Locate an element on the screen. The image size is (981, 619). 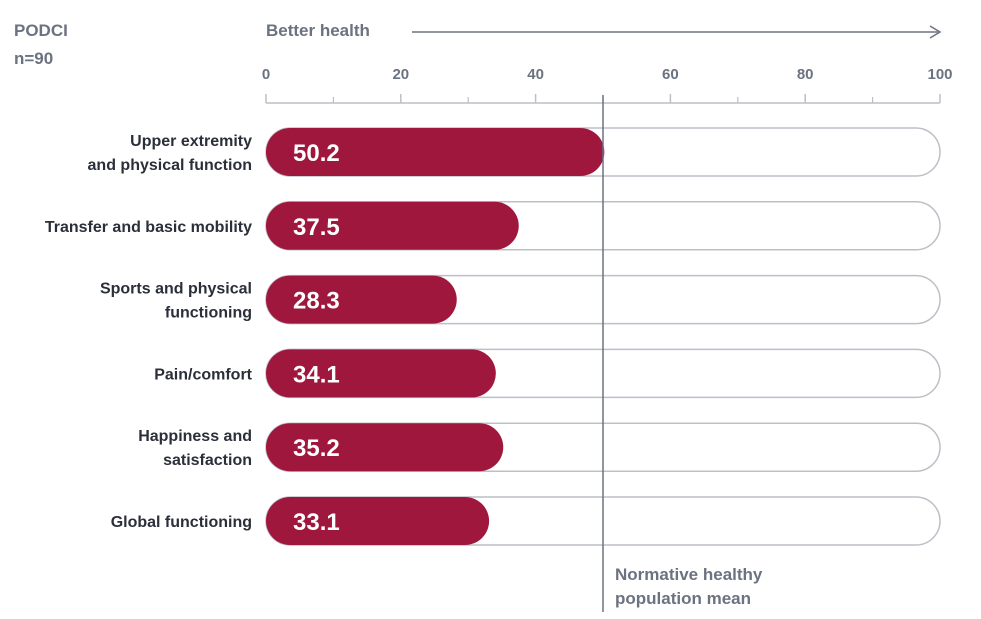
x-axis: 0 20 40 60 80 100 is located at coordinates (607, 85).